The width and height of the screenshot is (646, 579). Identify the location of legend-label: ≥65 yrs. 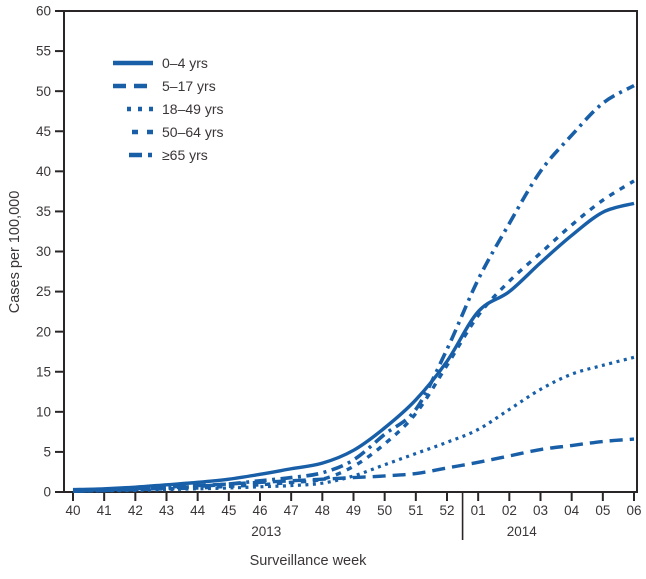
(185, 154).